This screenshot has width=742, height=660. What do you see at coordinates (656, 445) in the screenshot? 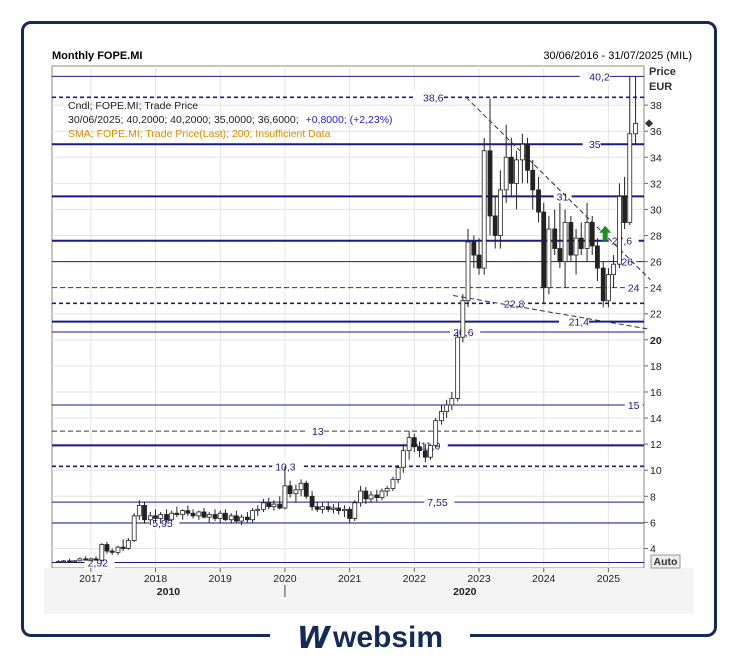
I see `y-tick-label: 12` at bounding box center [656, 445].